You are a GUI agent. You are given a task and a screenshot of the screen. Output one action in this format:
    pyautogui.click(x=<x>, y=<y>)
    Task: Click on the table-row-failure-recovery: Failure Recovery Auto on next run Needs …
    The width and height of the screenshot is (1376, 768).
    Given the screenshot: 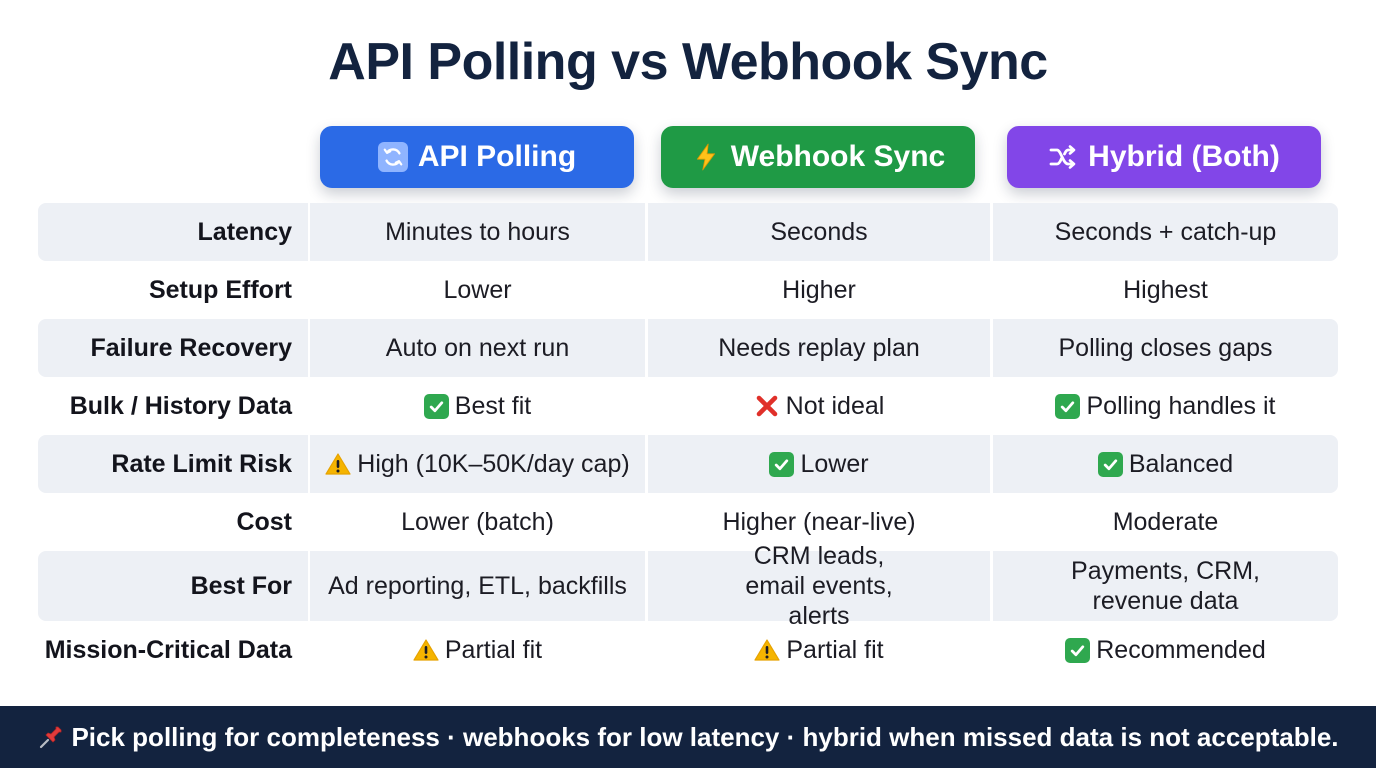 What is the action you would take?
    pyautogui.click(x=688, y=348)
    